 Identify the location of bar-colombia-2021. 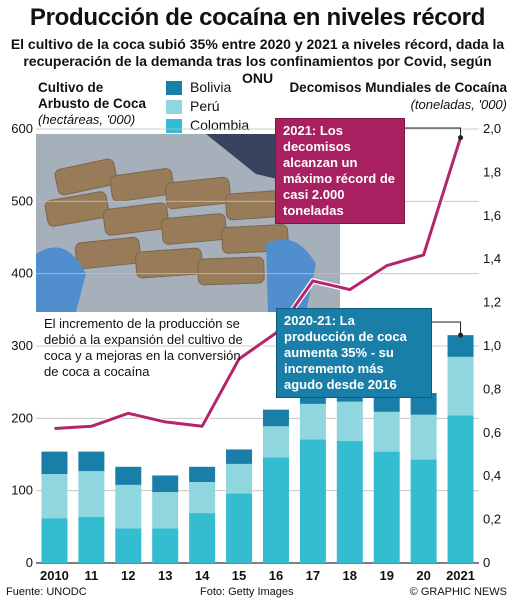
(460, 489).